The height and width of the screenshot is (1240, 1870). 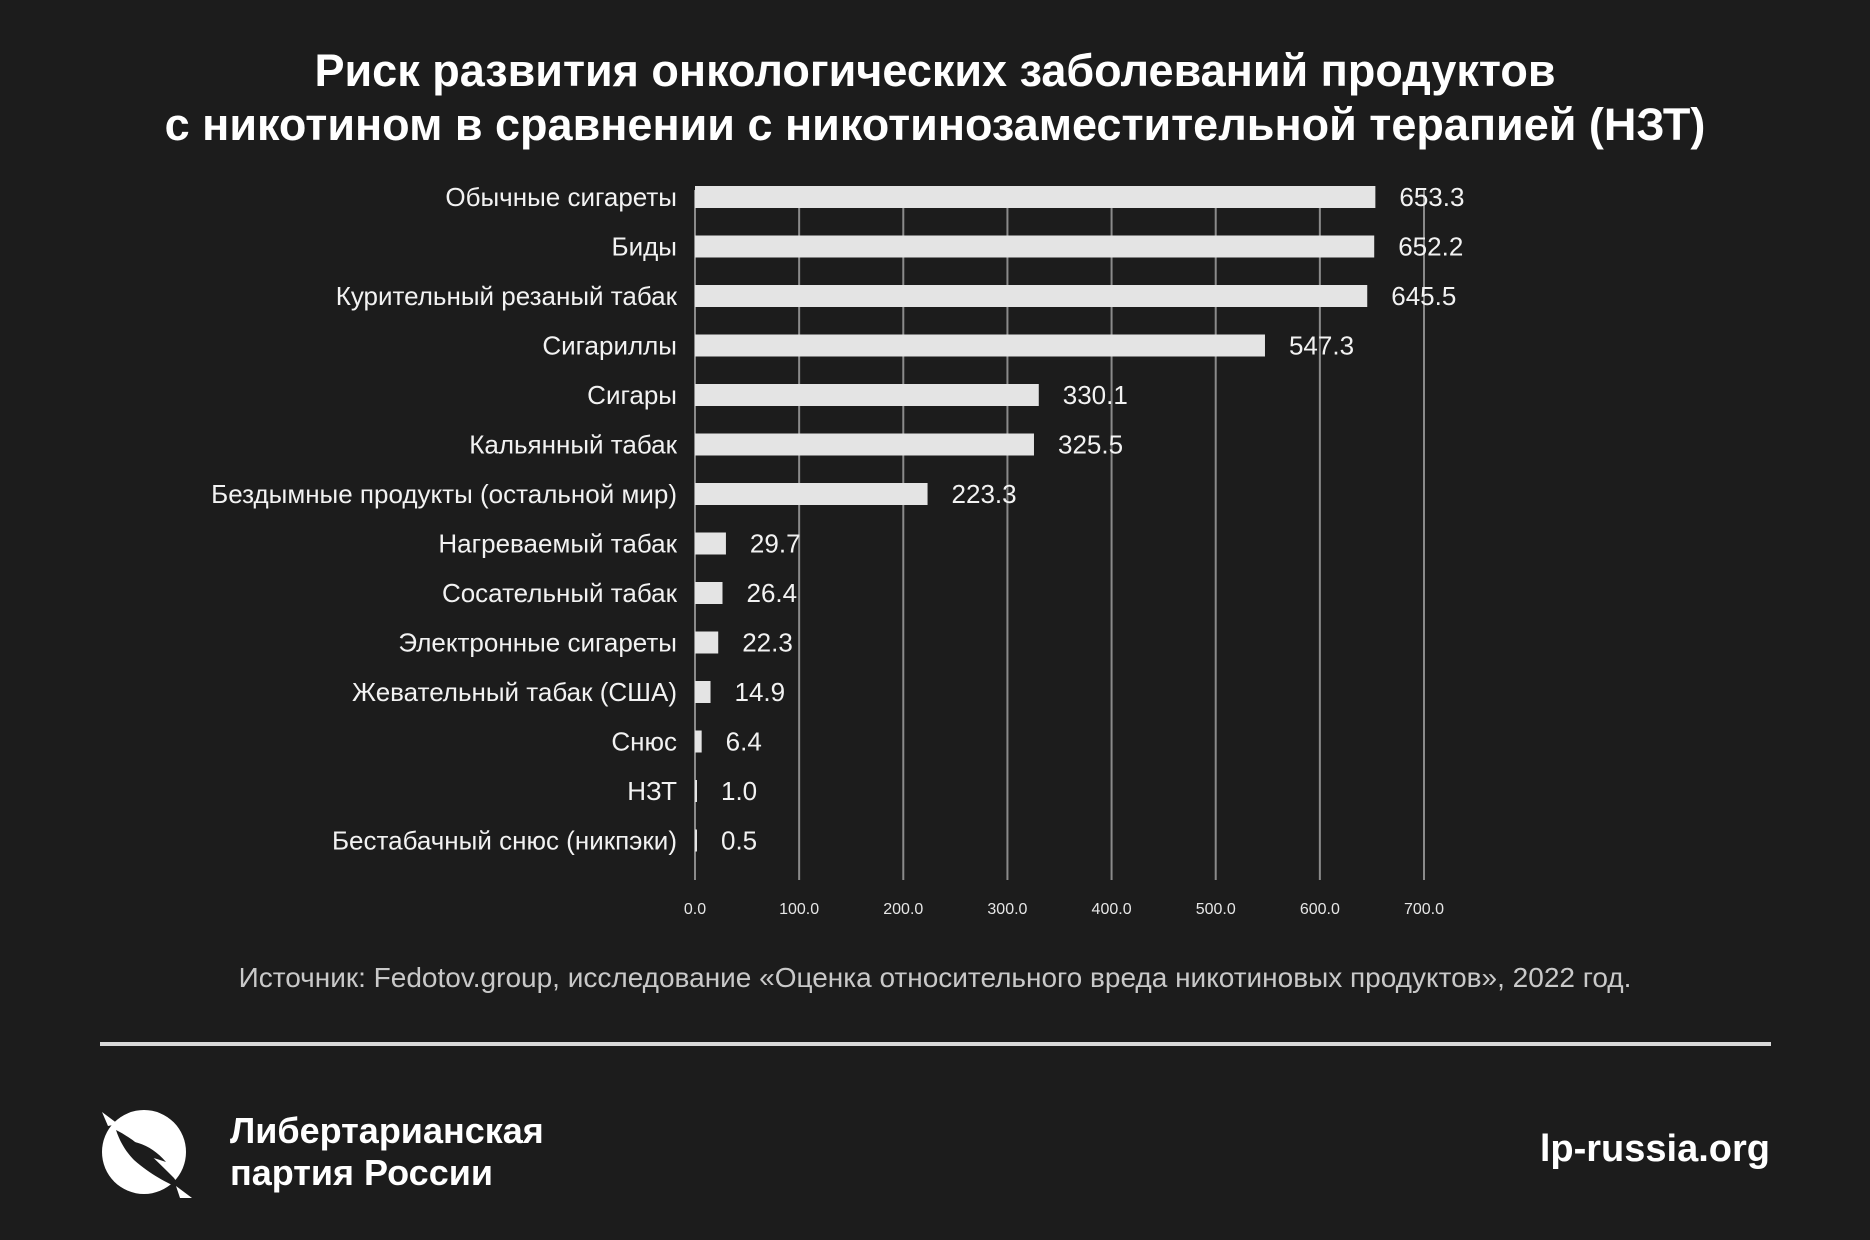 What do you see at coordinates (1321, 346) in the screenshot?
I see `data-label: 547.3` at bounding box center [1321, 346].